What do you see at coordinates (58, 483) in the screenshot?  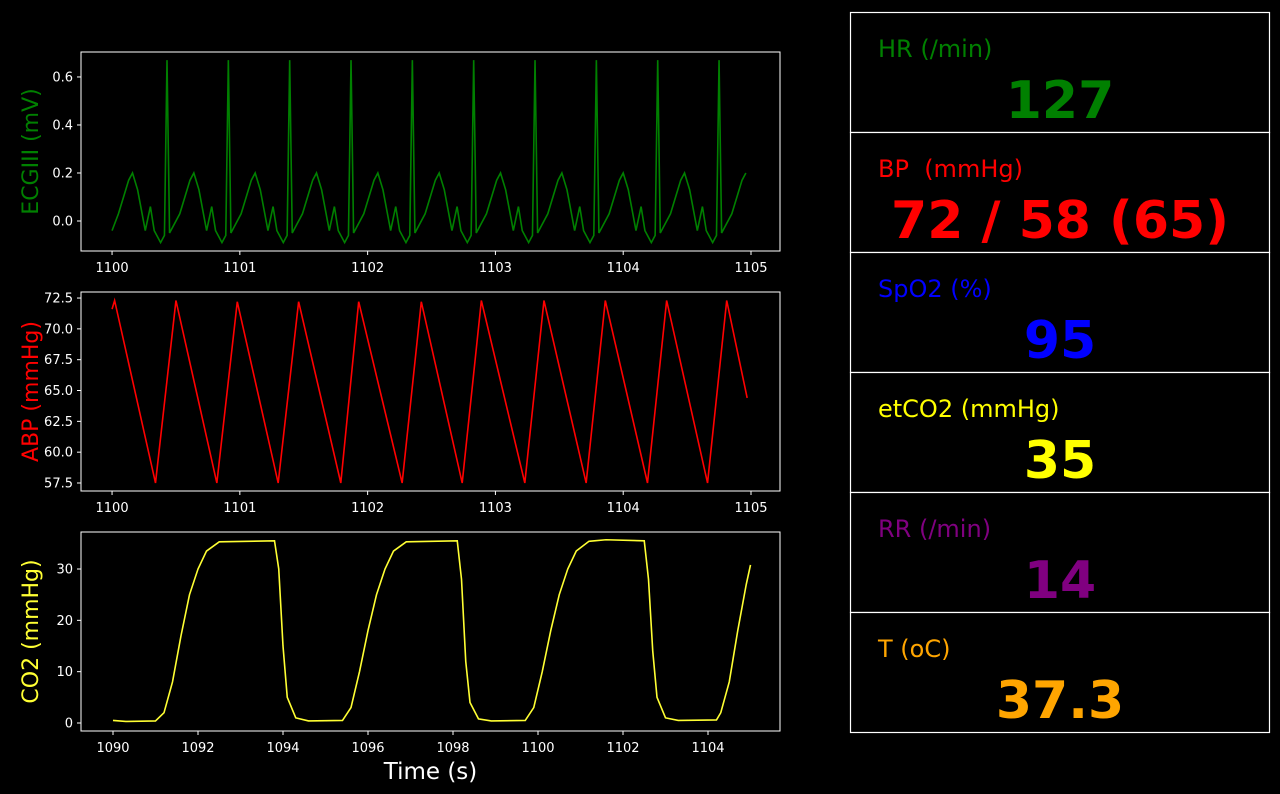 I see `y-tick-label: 57.5` at bounding box center [58, 483].